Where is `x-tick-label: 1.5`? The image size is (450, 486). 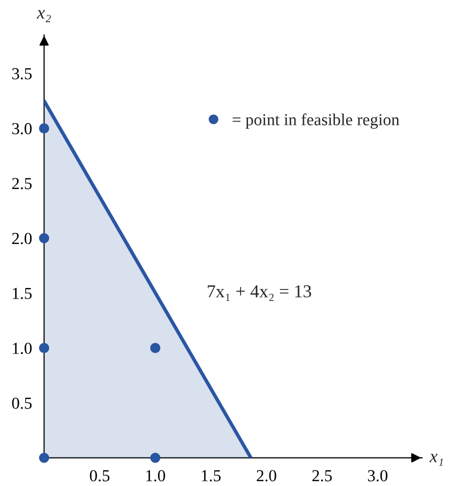
x-tick-label: 1.5 is located at coordinates (211, 476).